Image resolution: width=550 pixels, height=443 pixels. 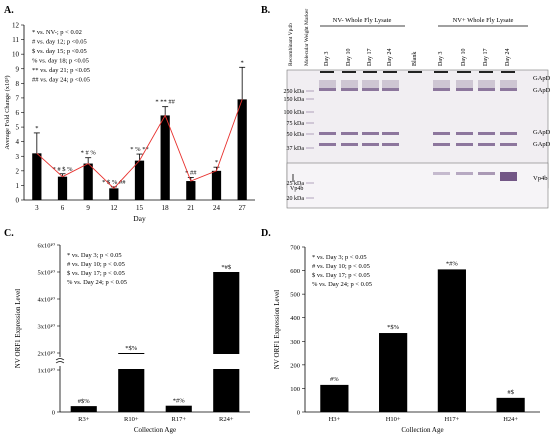 I want to click on legend-entry: $ vs. day 15; p <0.05, so click(x=59, y=51).